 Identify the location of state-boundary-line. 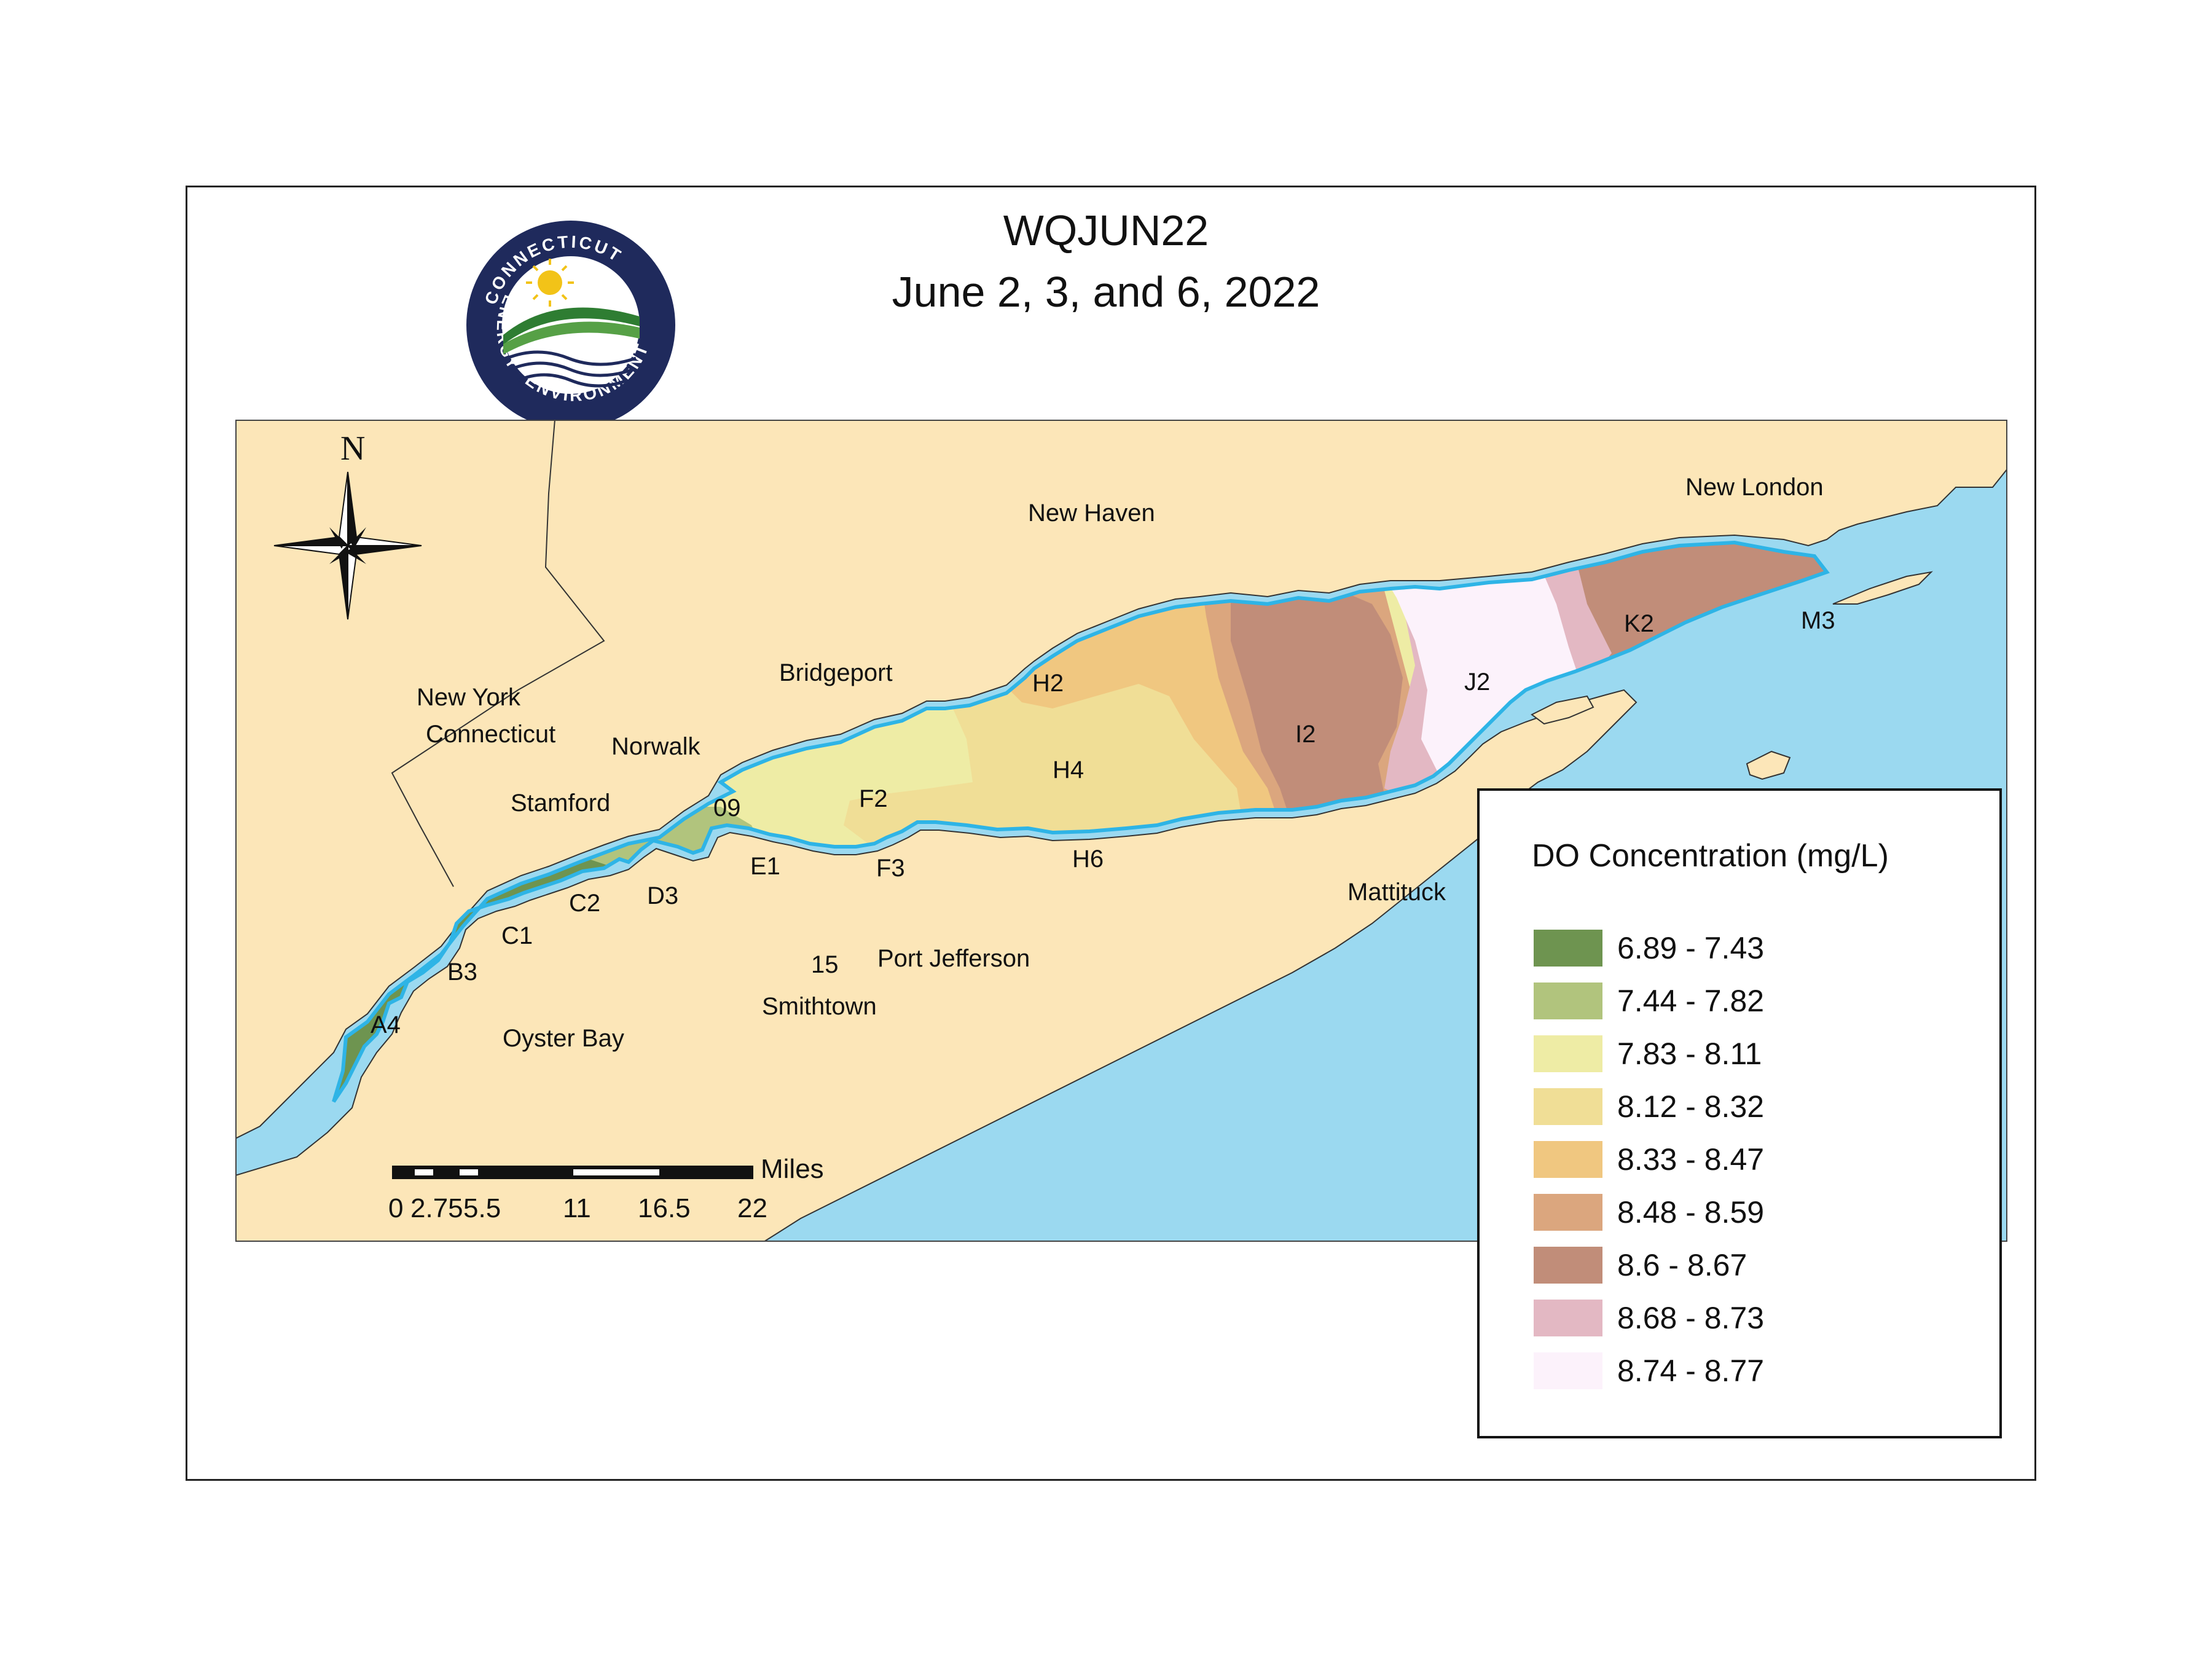
(498, 653).